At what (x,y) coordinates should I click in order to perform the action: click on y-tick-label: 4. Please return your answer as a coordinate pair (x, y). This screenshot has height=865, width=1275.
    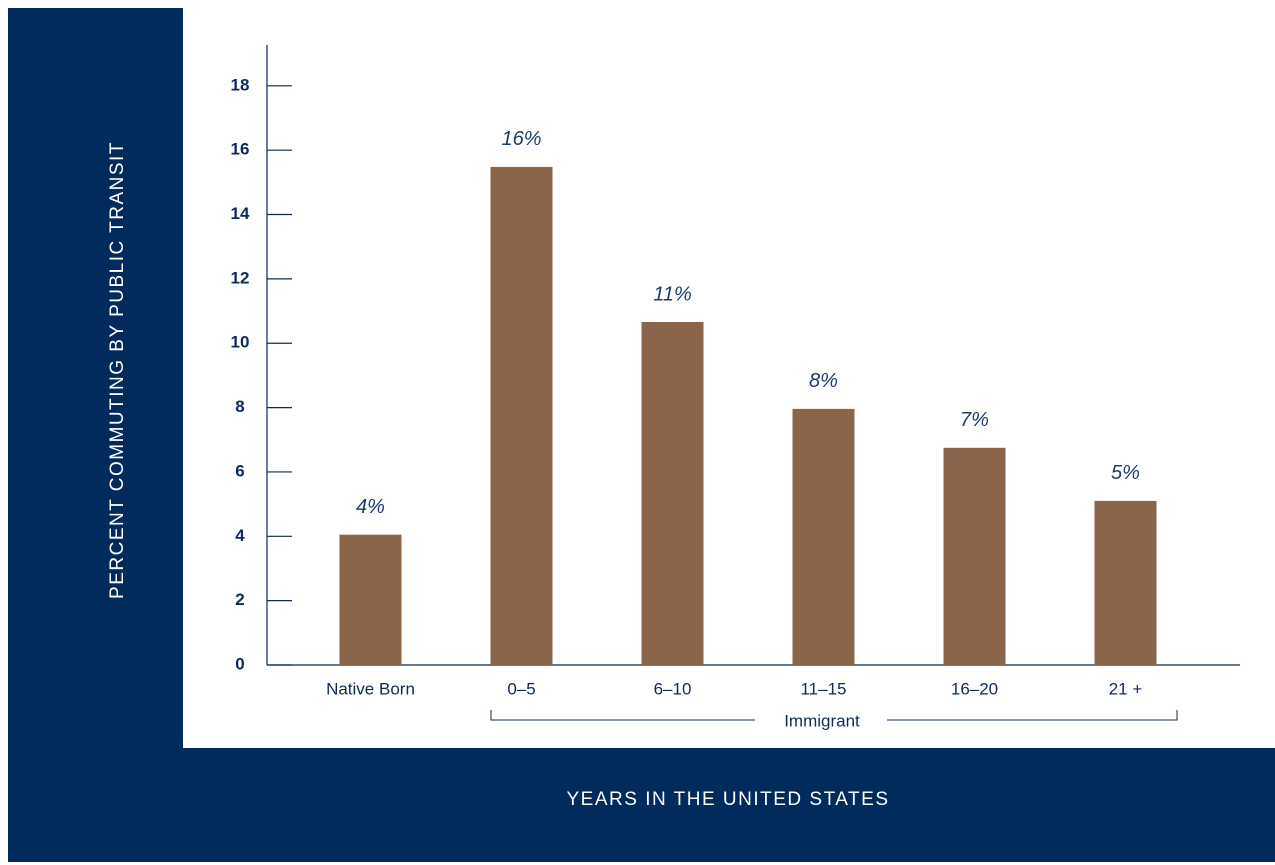
    Looking at the image, I should click on (240, 535).